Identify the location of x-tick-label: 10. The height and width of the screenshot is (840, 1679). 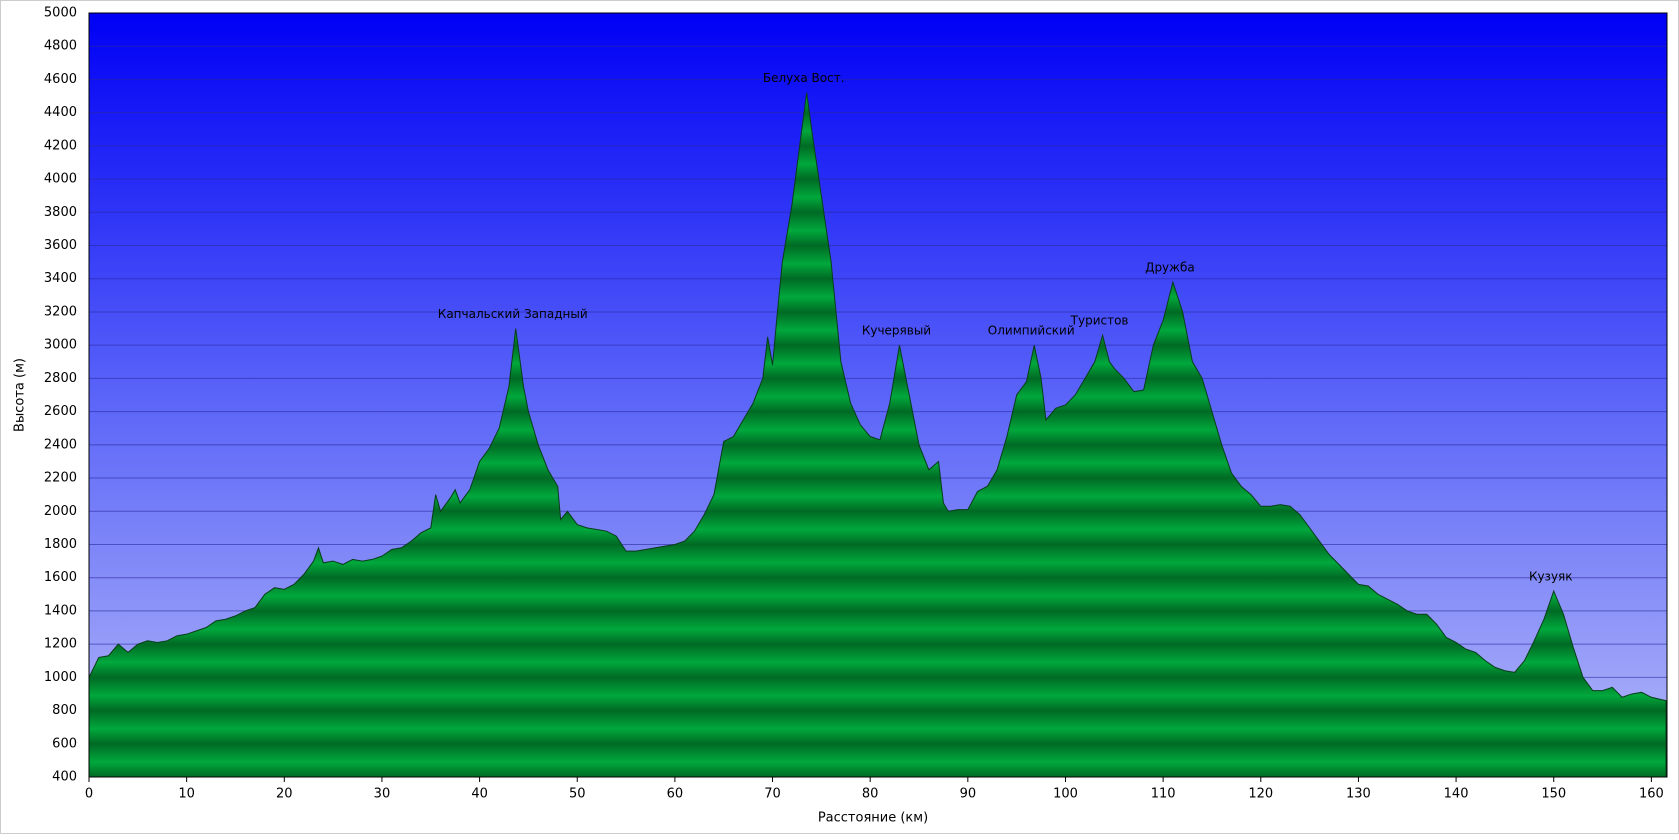
(186, 794).